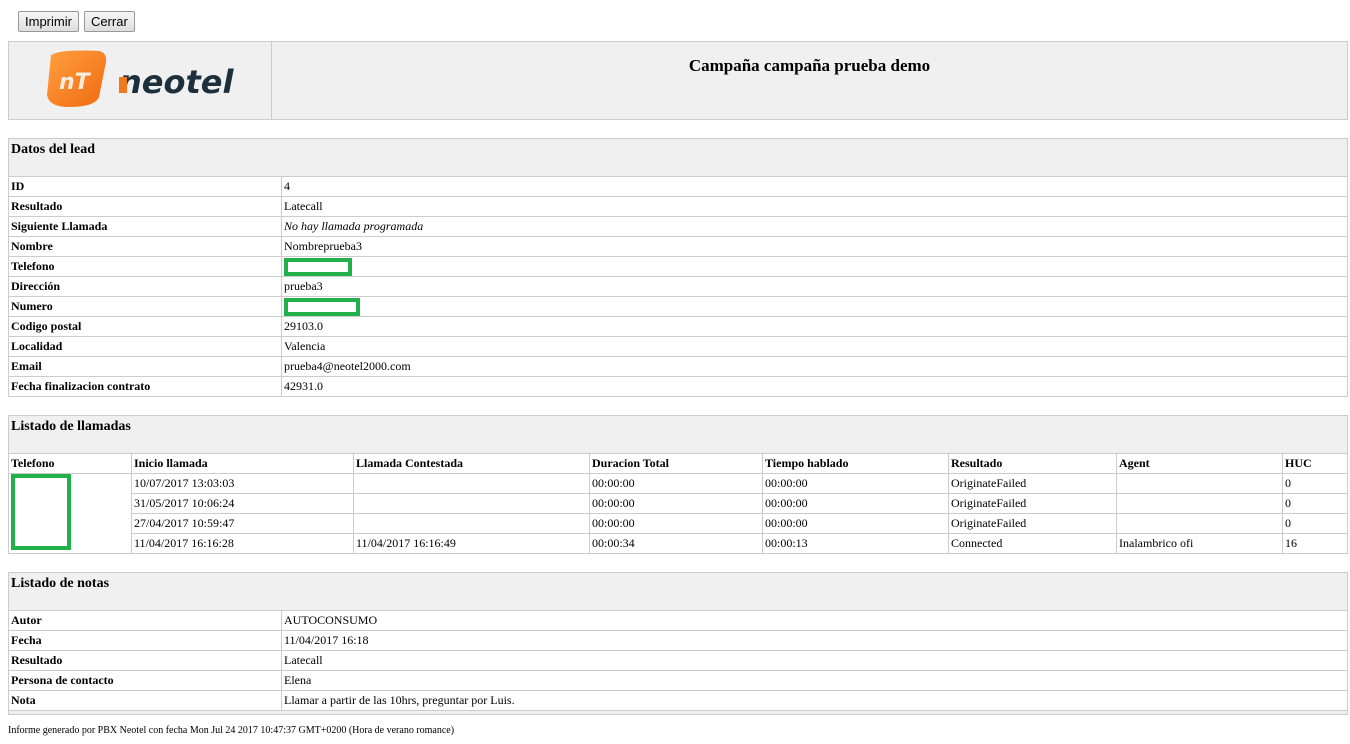 Image resolution: width=1350 pixels, height=744 pixels. I want to click on table-end-divider, so click(678, 712).